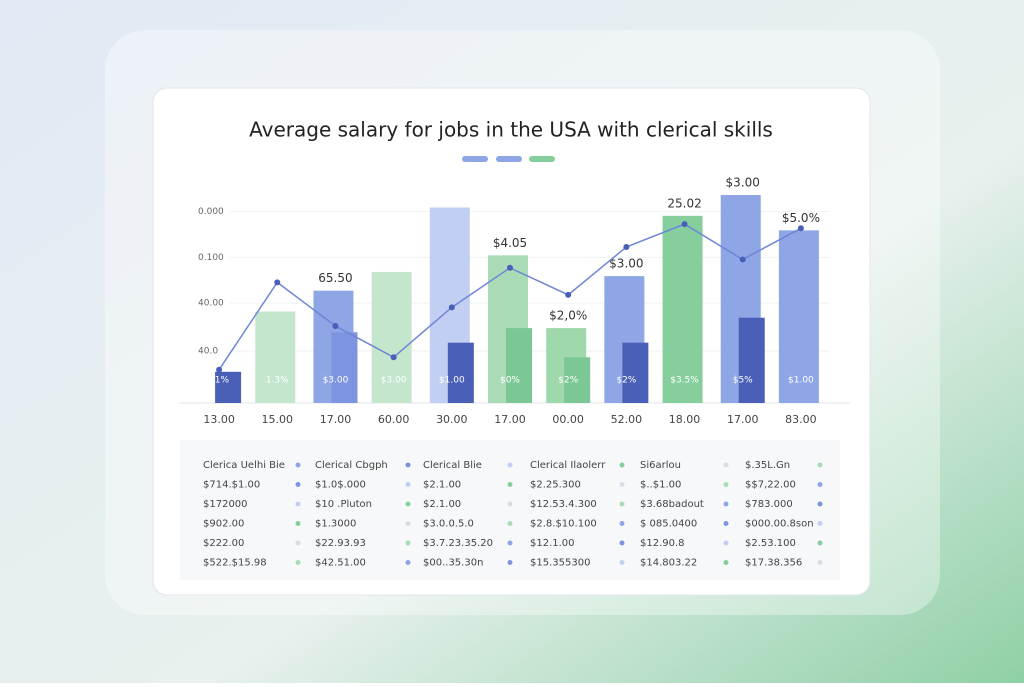  Describe the element at coordinates (801, 419) in the screenshot. I see `x-tick-label: 83.00` at that location.